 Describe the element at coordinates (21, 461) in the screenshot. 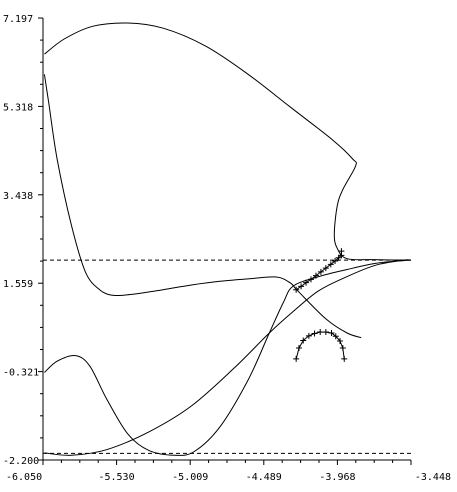

I see `y-tick-label: -2.200` at that location.